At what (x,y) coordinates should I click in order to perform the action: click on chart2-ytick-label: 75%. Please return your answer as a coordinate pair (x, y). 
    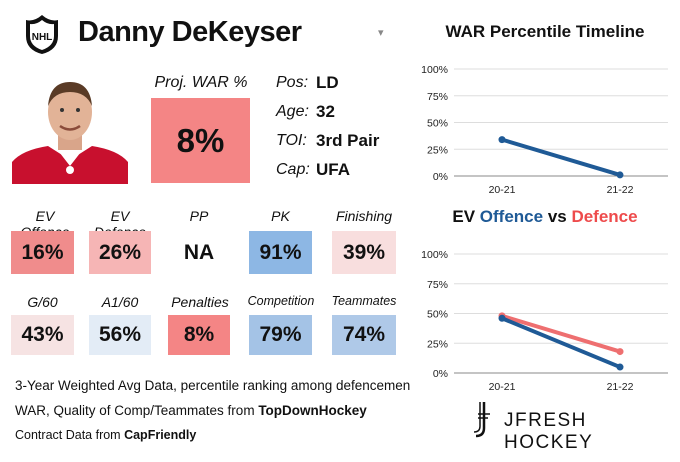
    Looking at the image, I should click on (437, 285).